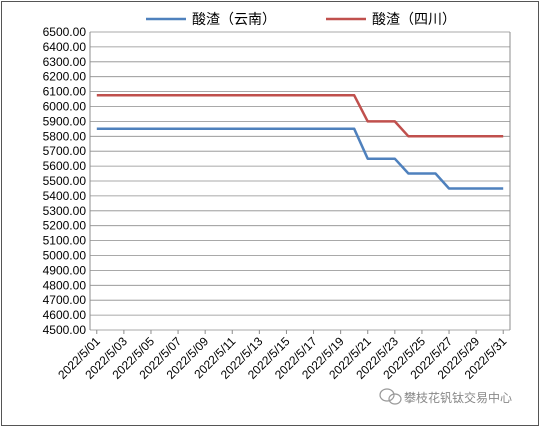 The image size is (540, 427). What do you see at coordinates (65, 92) in the screenshot?
I see `y-tick-label: 6100.00` at bounding box center [65, 92].